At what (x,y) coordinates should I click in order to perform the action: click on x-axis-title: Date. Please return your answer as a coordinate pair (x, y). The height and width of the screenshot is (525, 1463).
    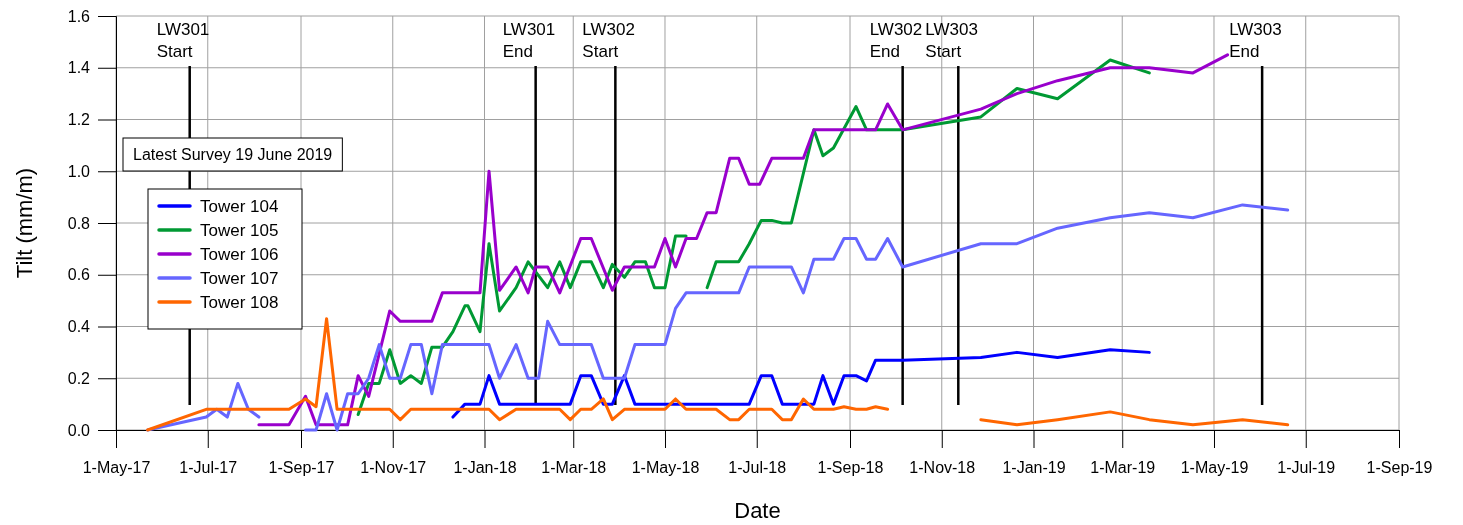
    Looking at the image, I should click on (757, 510).